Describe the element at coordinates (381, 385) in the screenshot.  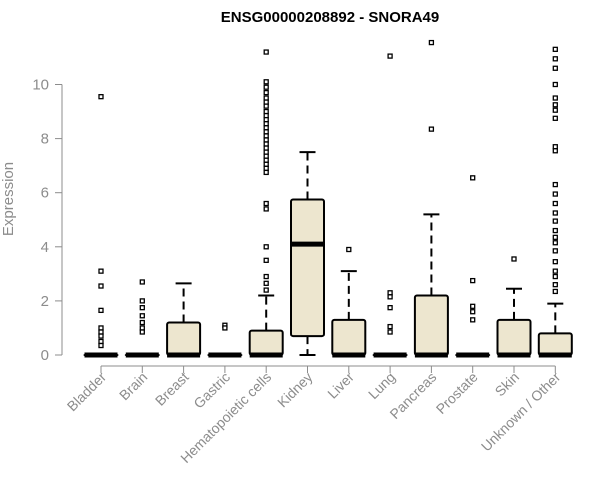
I see `x-tick-label: Lung` at that location.